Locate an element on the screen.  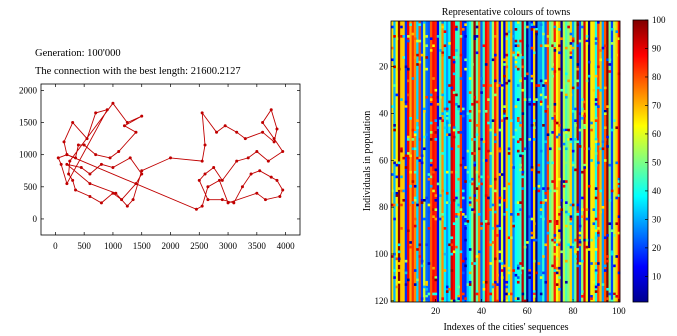
route-city-points is located at coordinates (170, 156).